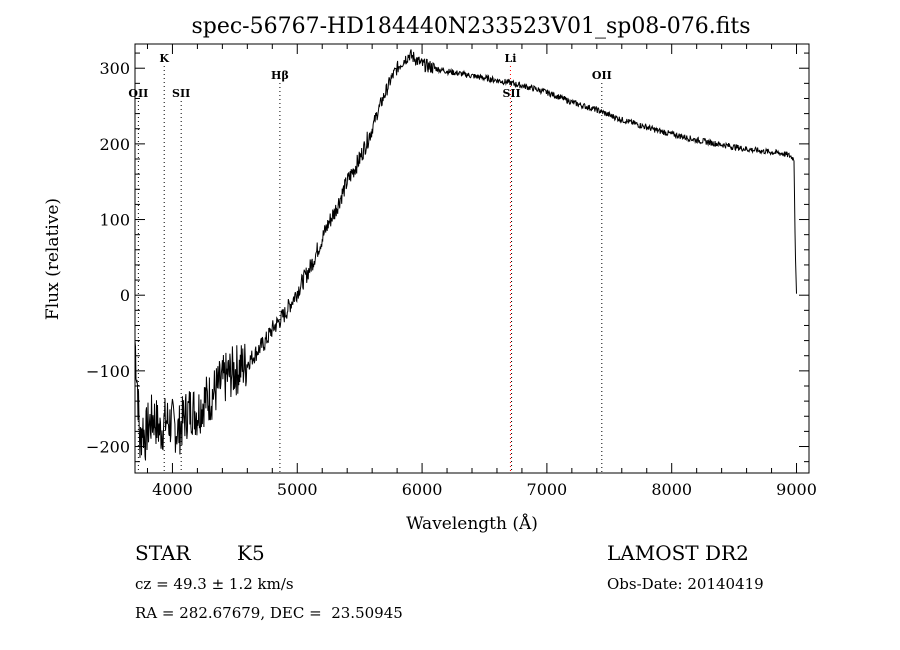 This screenshot has height=650, width=900. What do you see at coordinates (671, 489) in the screenshot?
I see `x-tick-label: 8000` at bounding box center [671, 489].